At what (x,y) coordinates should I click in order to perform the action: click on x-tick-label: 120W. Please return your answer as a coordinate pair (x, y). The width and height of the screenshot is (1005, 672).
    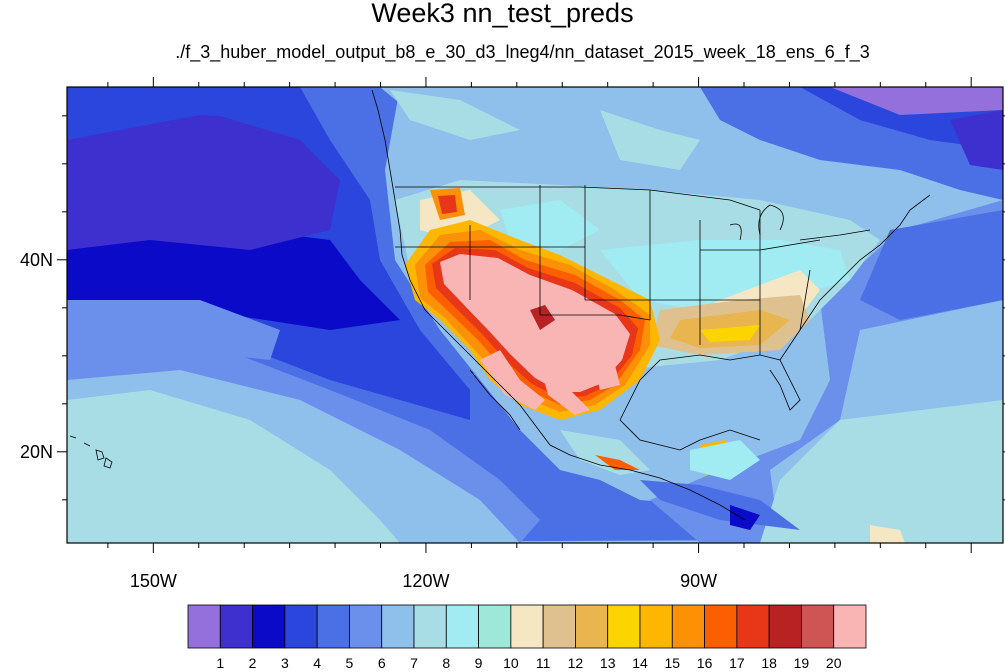
    Looking at the image, I should click on (425, 581).